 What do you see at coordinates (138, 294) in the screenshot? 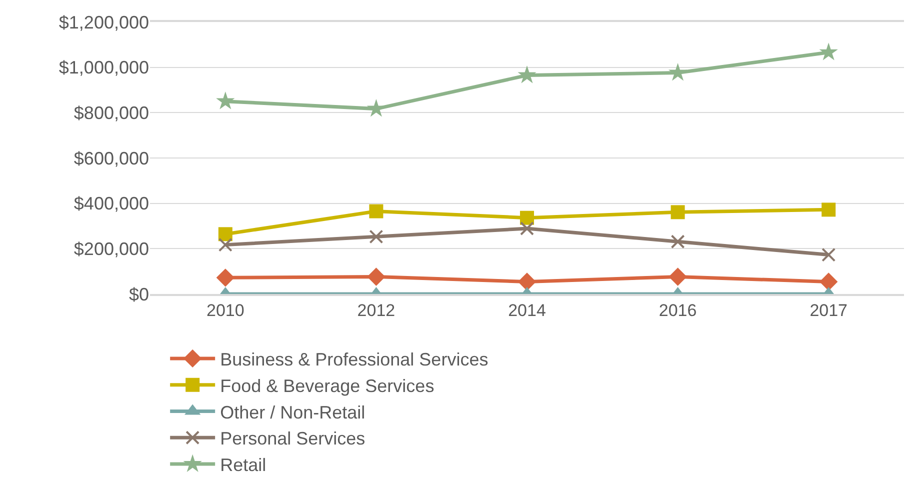
I see `y-tick-label: $0` at bounding box center [138, 294].